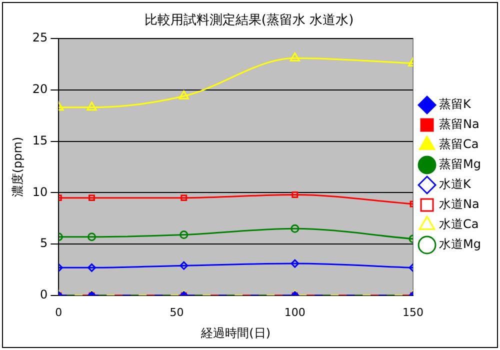 This screenshot has height=350, width=500. What do you see at coordinates (459, 124) in the screenshot?
I see `legend-label: 蒸留Na` at bounding box center [459, 124].